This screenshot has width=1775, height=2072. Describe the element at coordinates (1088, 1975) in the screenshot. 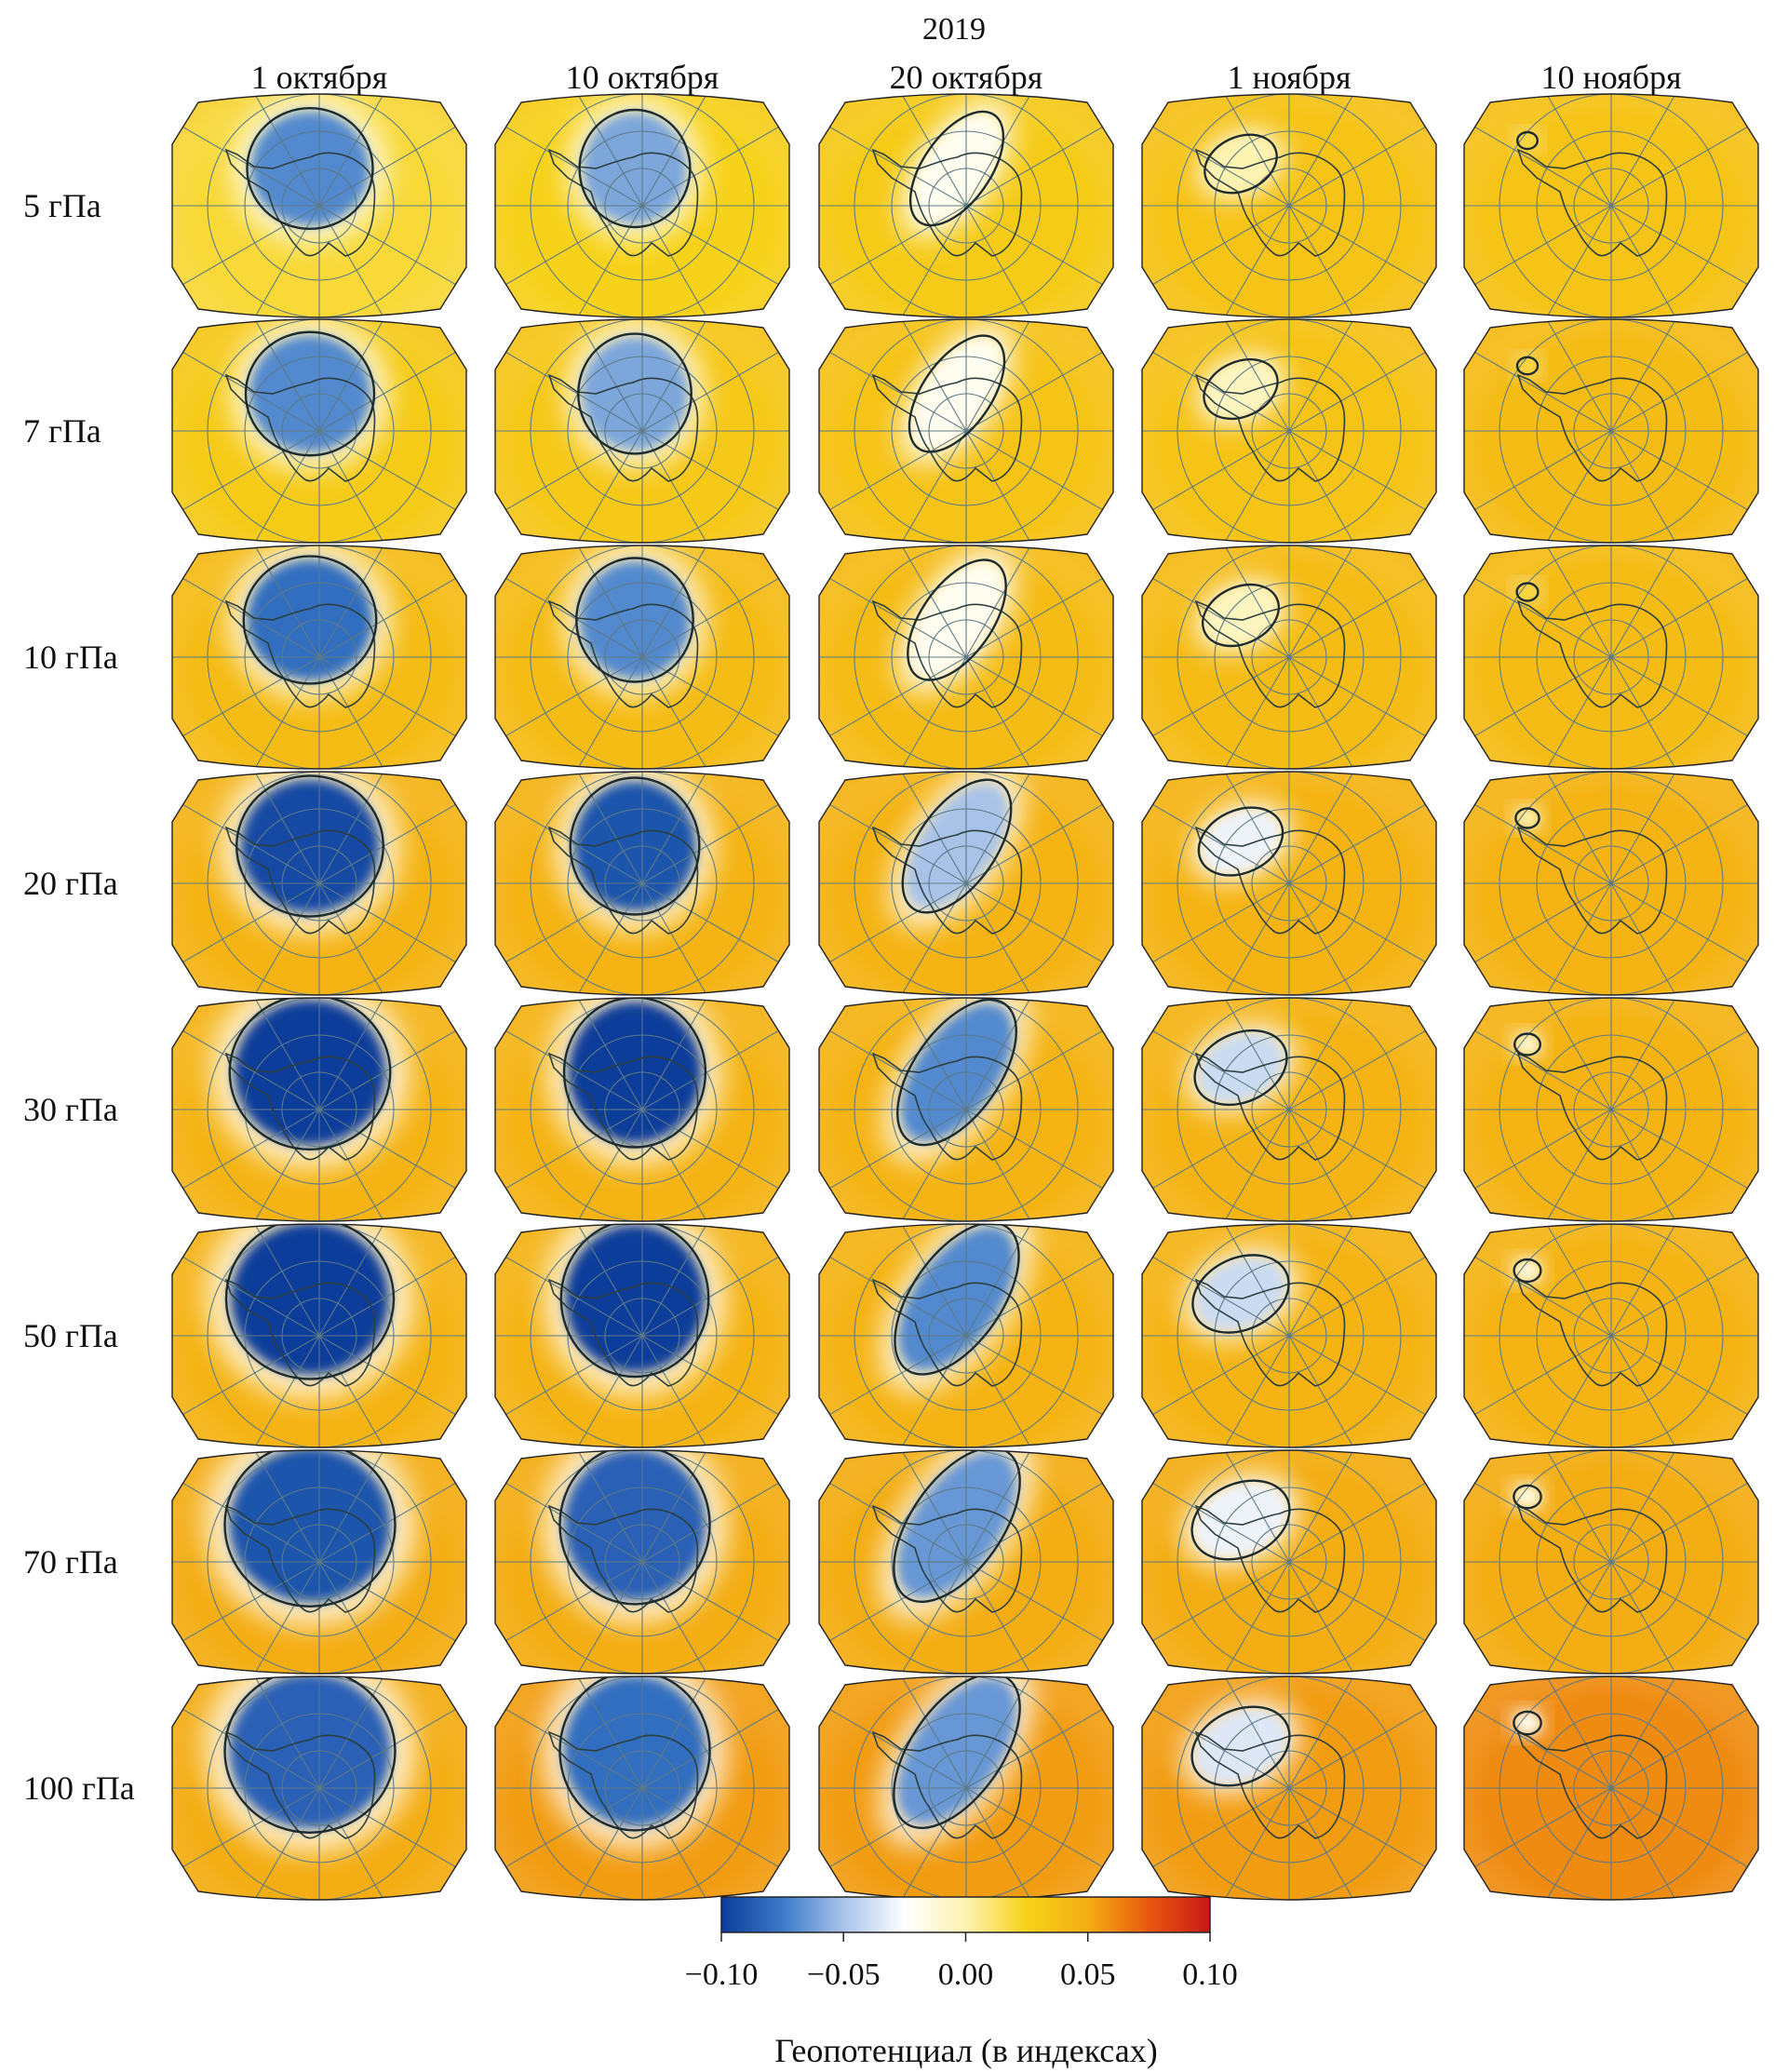

I see `colorbar-tick-label: 0.05` at that location.